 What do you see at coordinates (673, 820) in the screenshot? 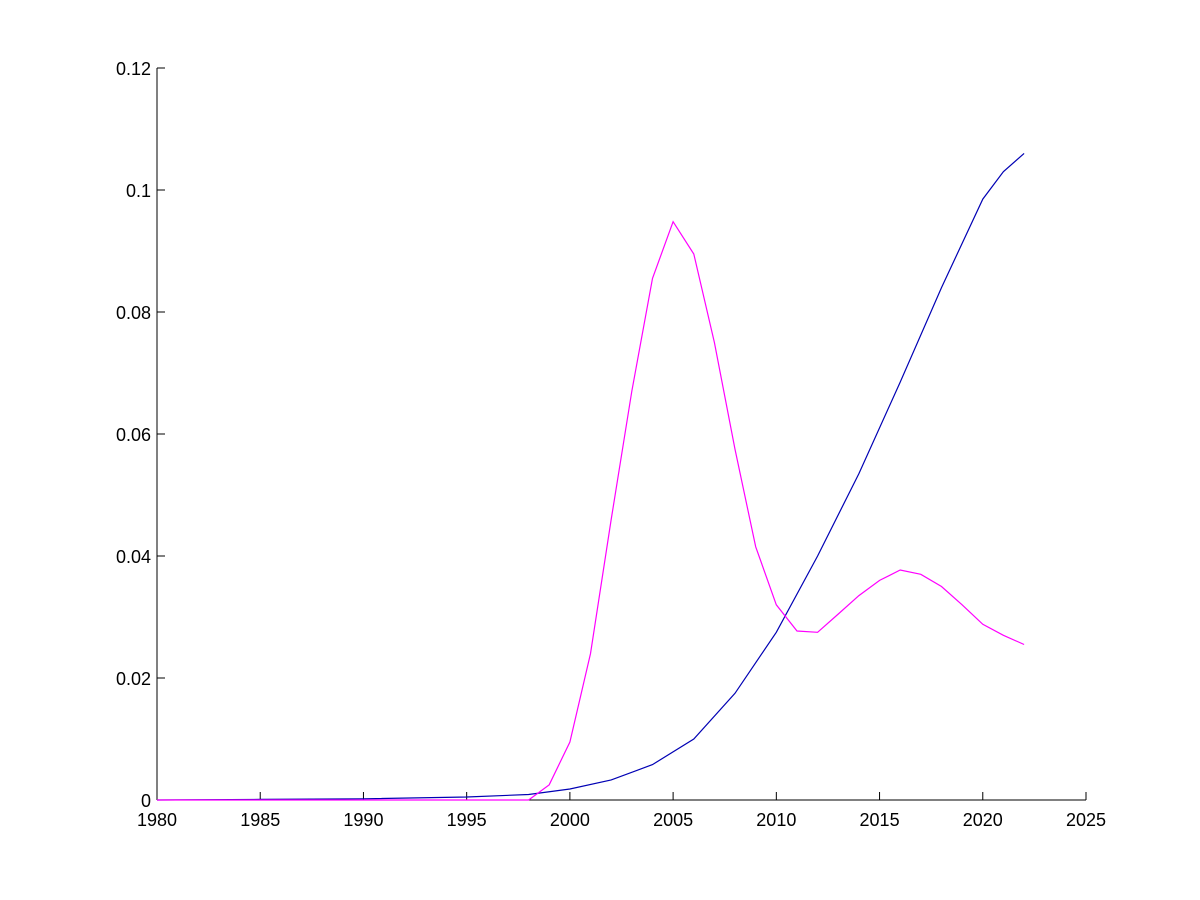
I see `x-tick-label: 2005` at bounding box center [673, 820].